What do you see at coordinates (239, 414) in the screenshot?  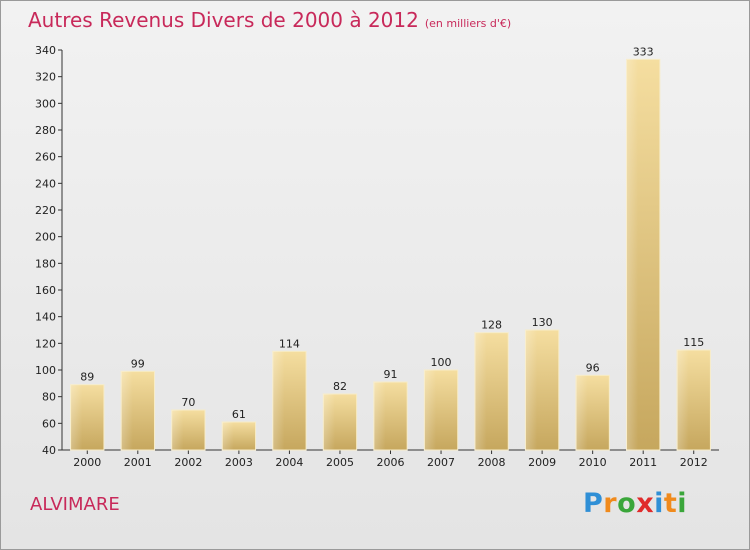 I see `bar-value-label: 61` at bounding box center [239, 414].